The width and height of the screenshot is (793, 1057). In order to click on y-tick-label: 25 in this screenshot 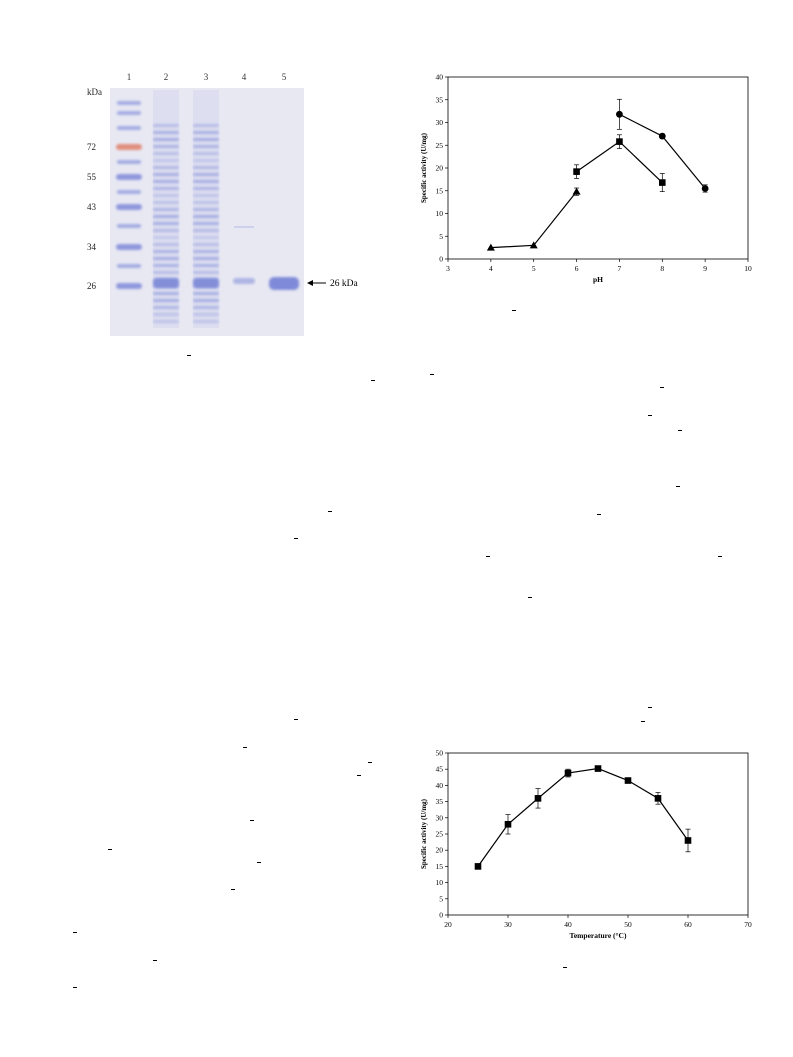, I will do `click(440, 834)`.